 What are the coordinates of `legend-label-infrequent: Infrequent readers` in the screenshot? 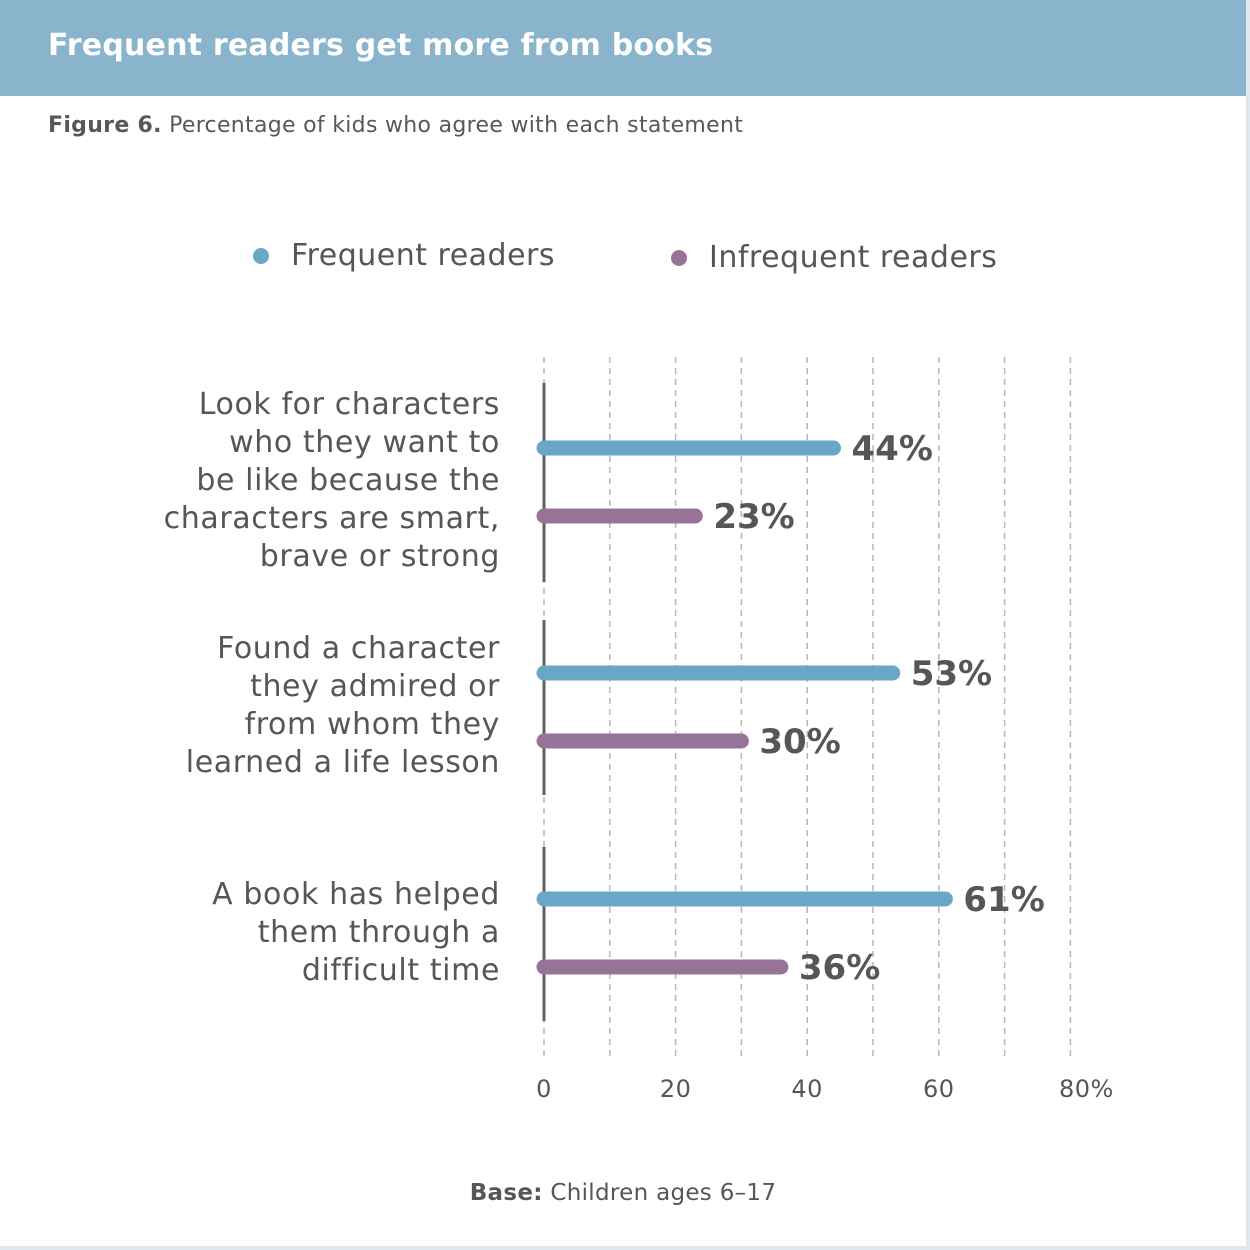 It's located at (853, 257).